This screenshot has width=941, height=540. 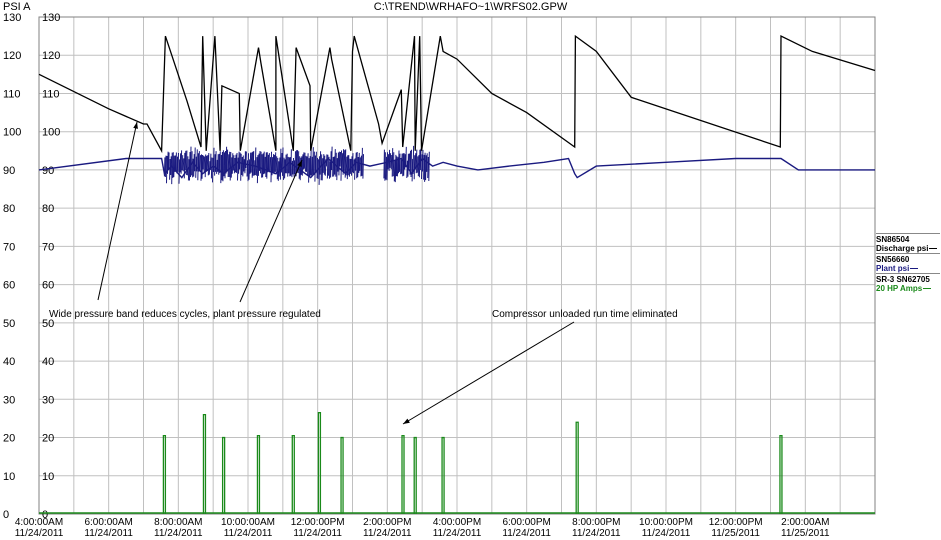 What do you see at coordinates (387, 522) in the screenshot?
I see `x-tick-time-label: 2:00:00PM` at bounding box center [387, 522].